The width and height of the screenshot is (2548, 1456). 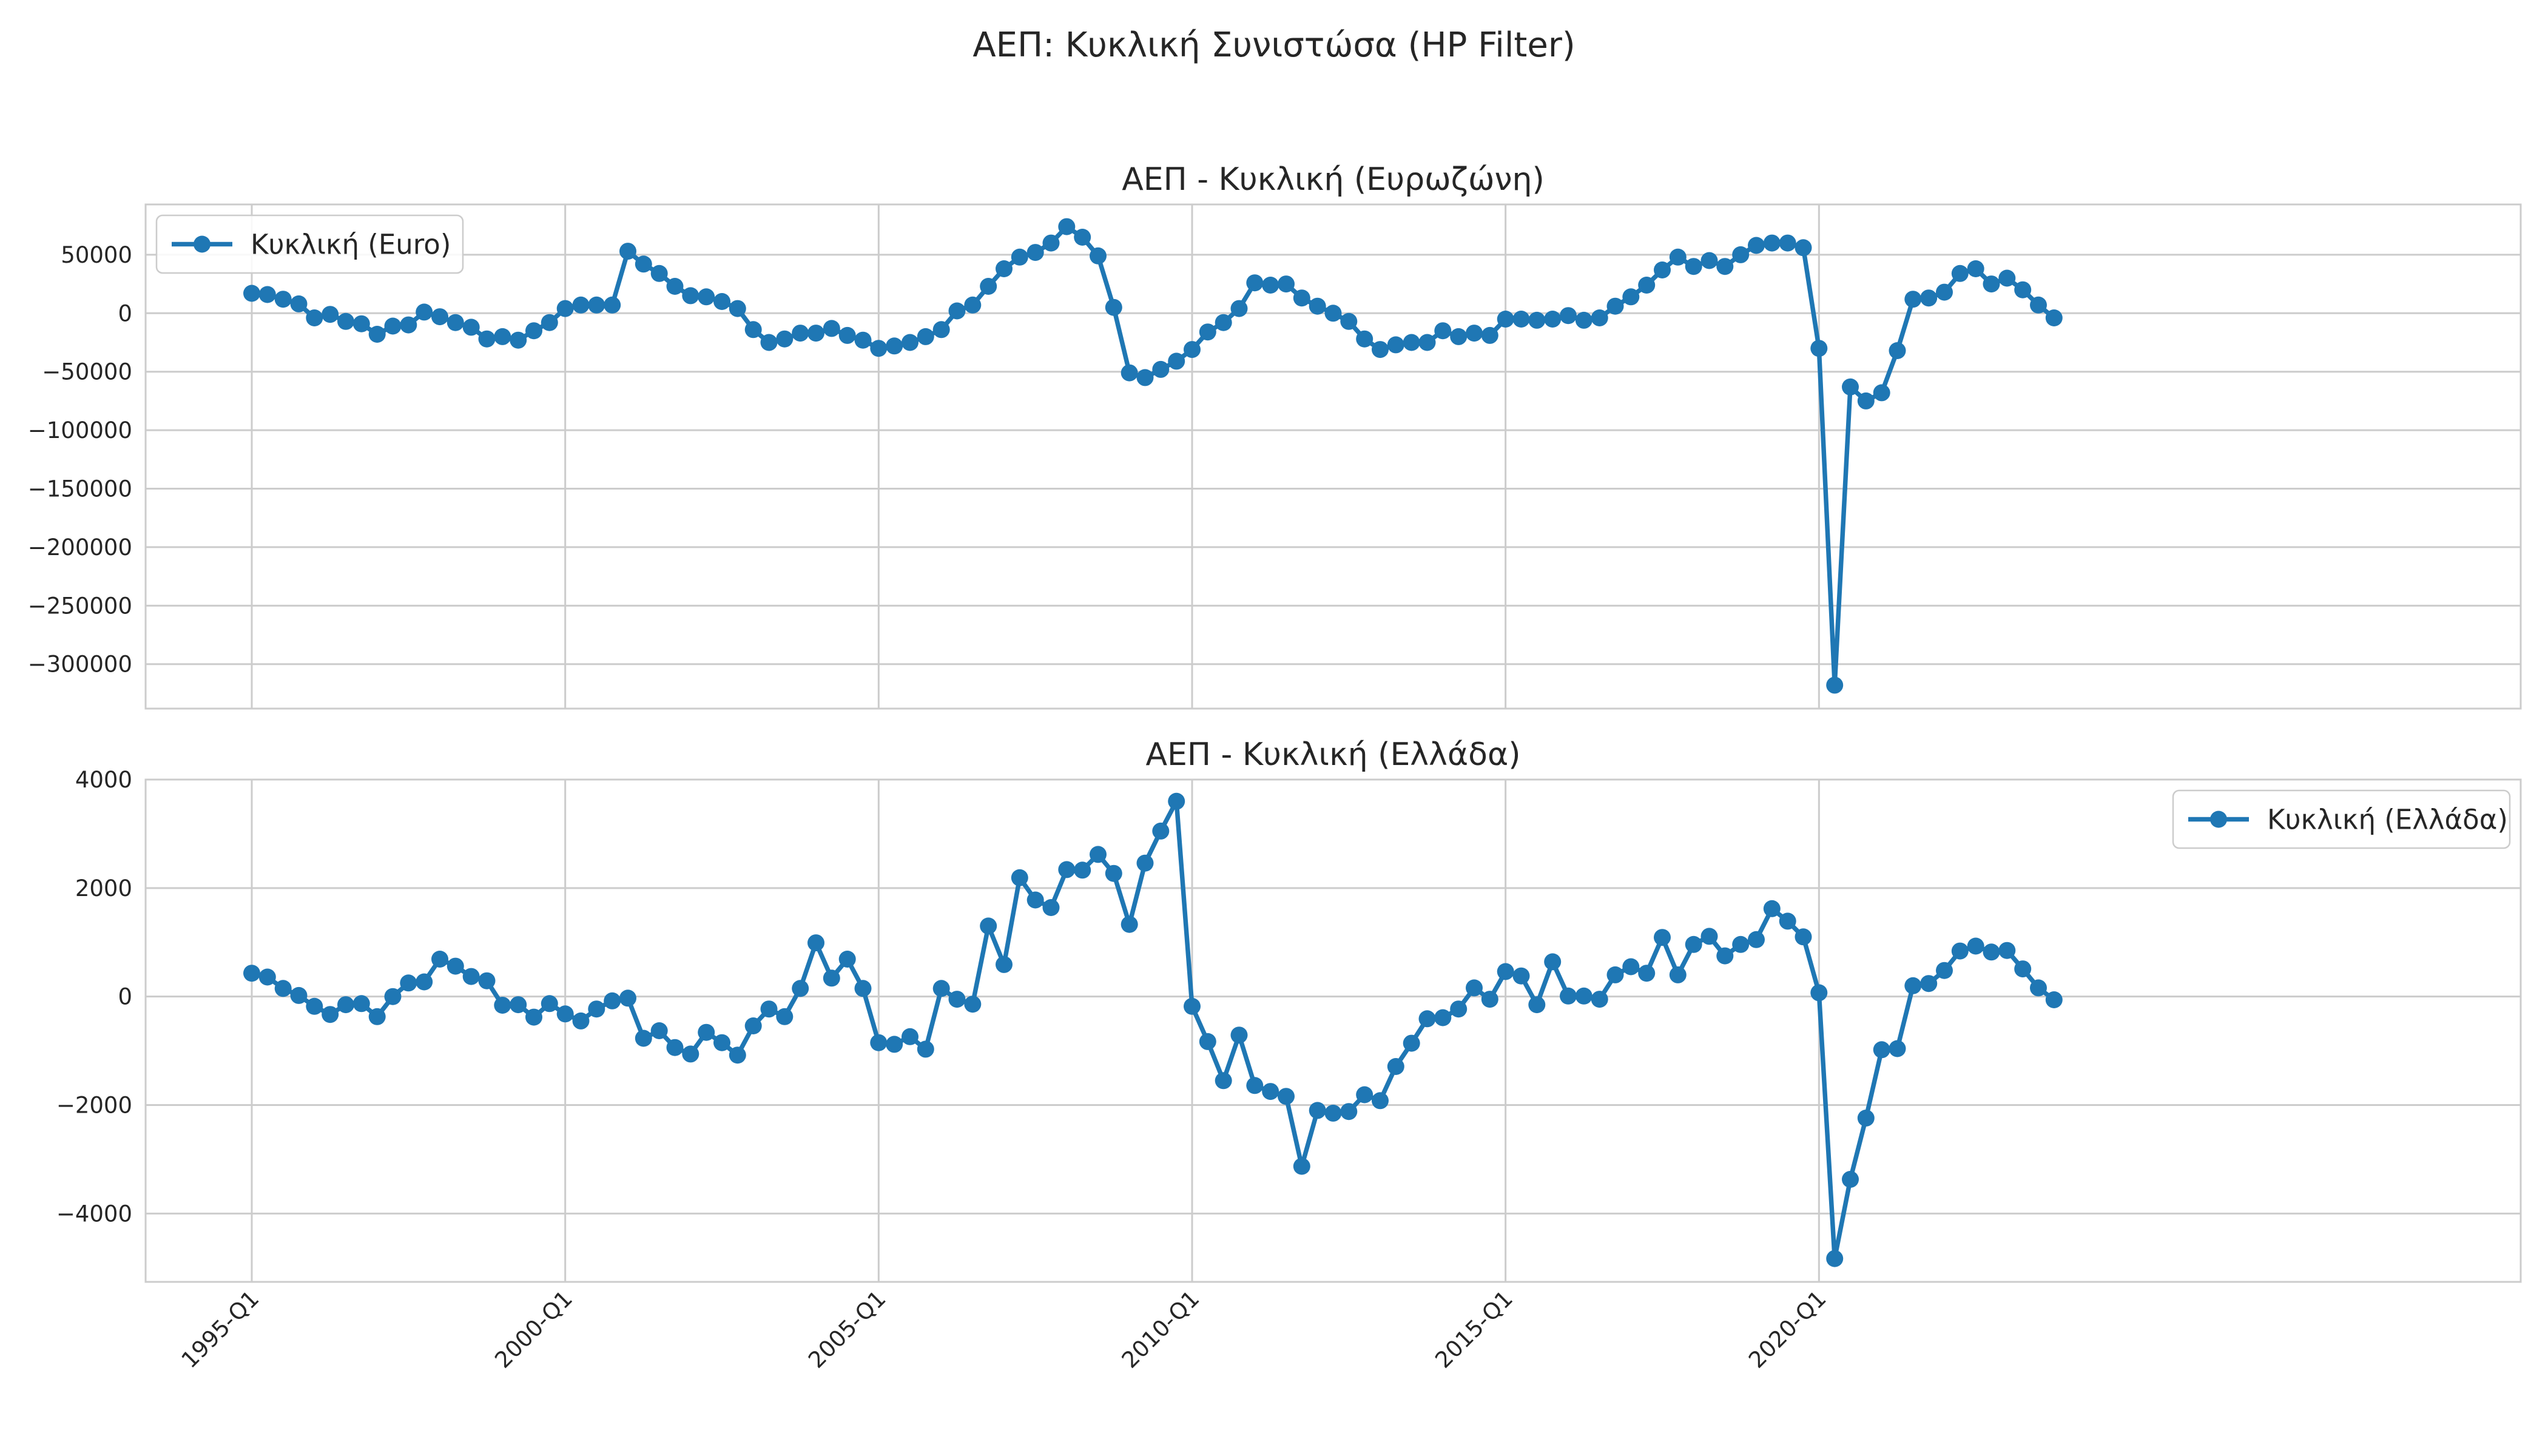 I want to click on greece-y-tick-label: 4000, so click(x=103, y=780).